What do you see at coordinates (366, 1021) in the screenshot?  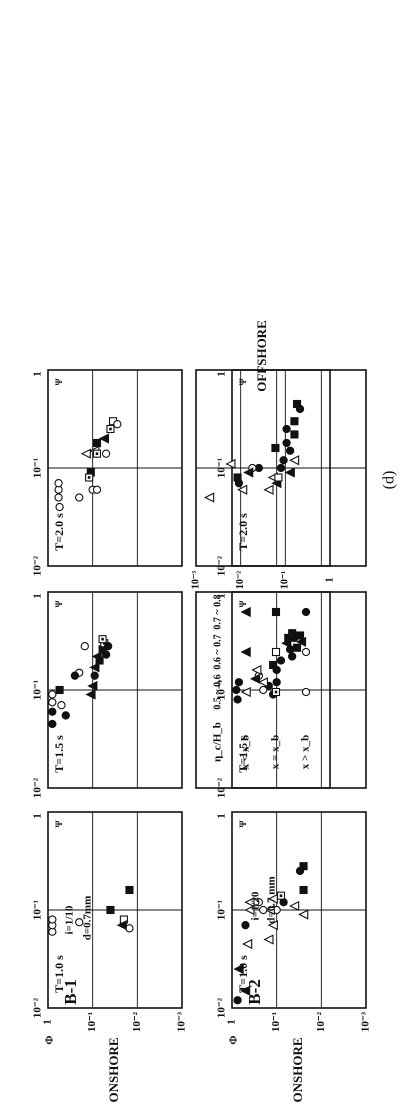 I see `phi-tick-1-3: 10⁻³` at bounding box center [366, 1021].